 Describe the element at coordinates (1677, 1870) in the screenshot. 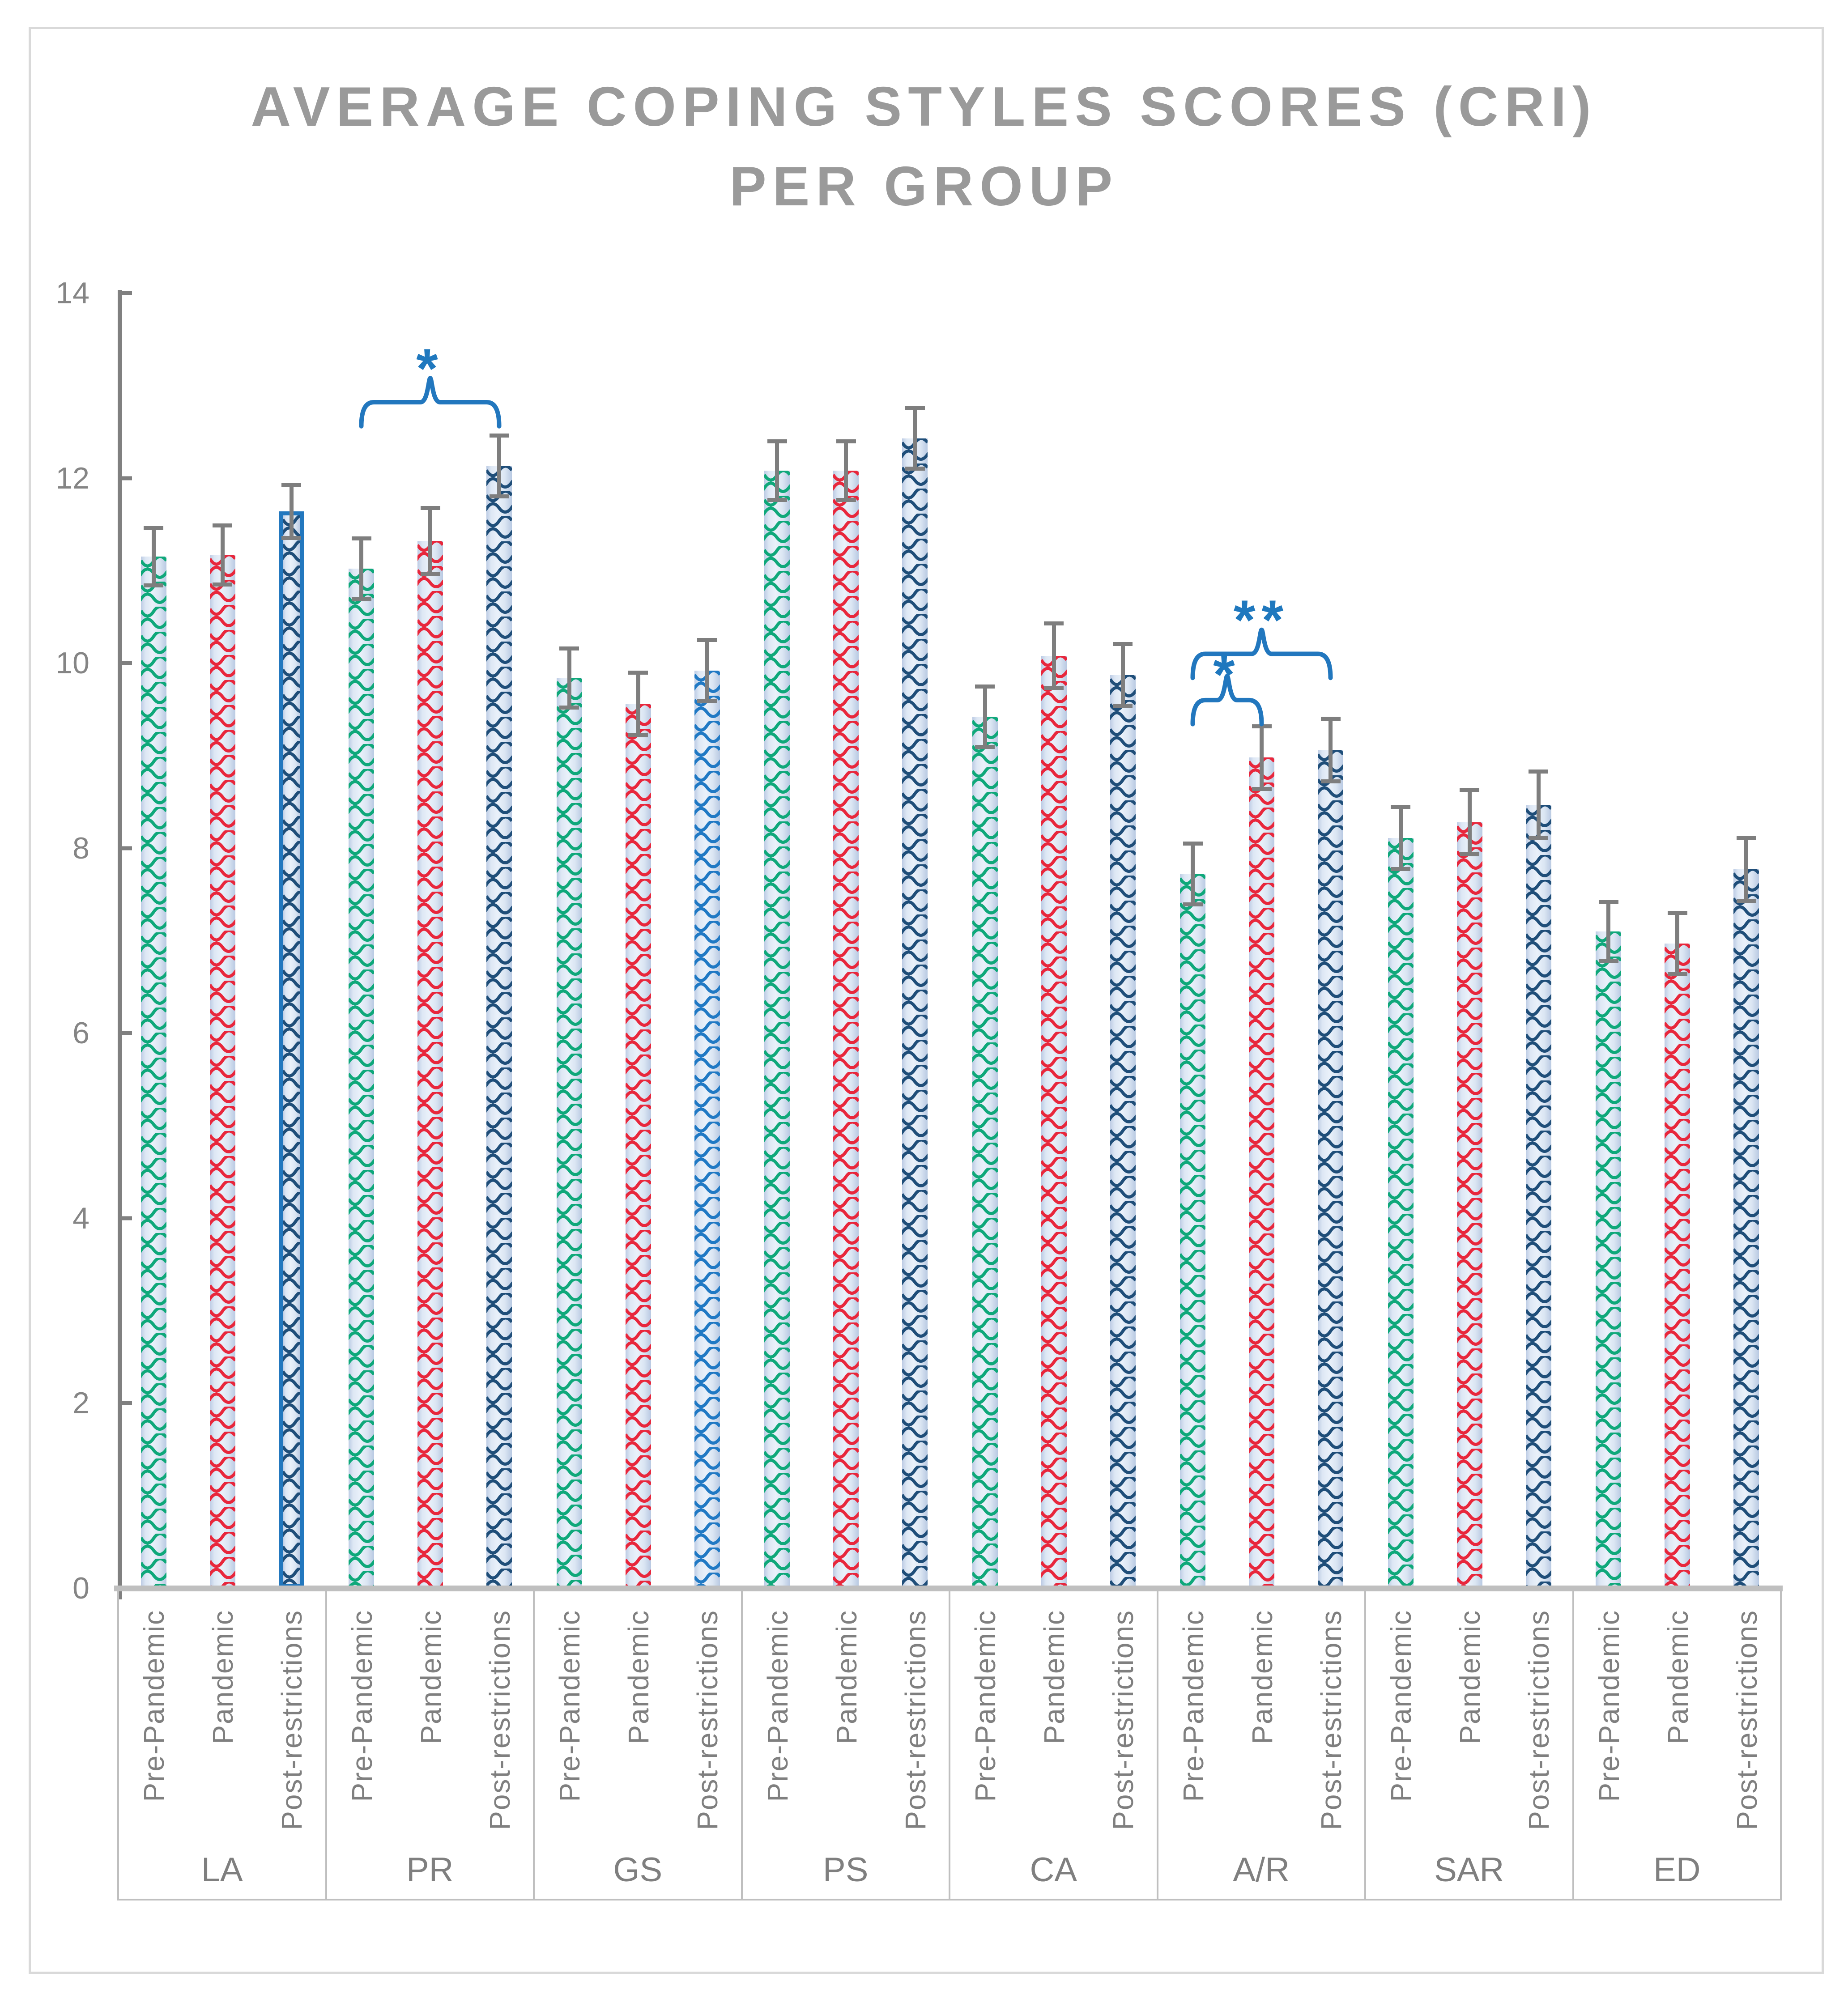

I see `x-axis-group-label: ED` at that location.